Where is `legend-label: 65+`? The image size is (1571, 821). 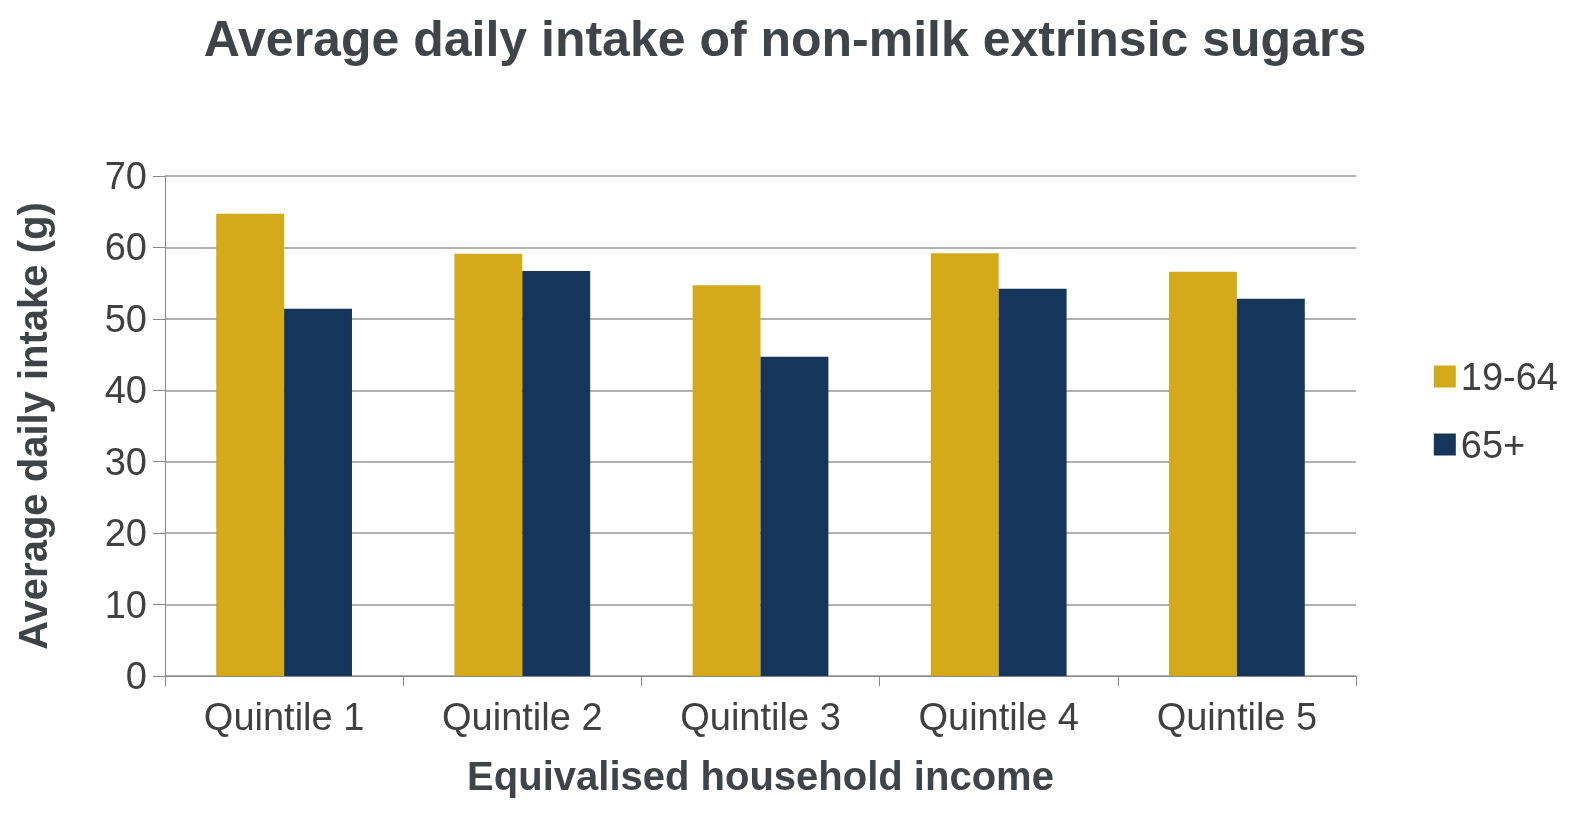
legend-label: 65+ is located at coordinates (1493, 444).